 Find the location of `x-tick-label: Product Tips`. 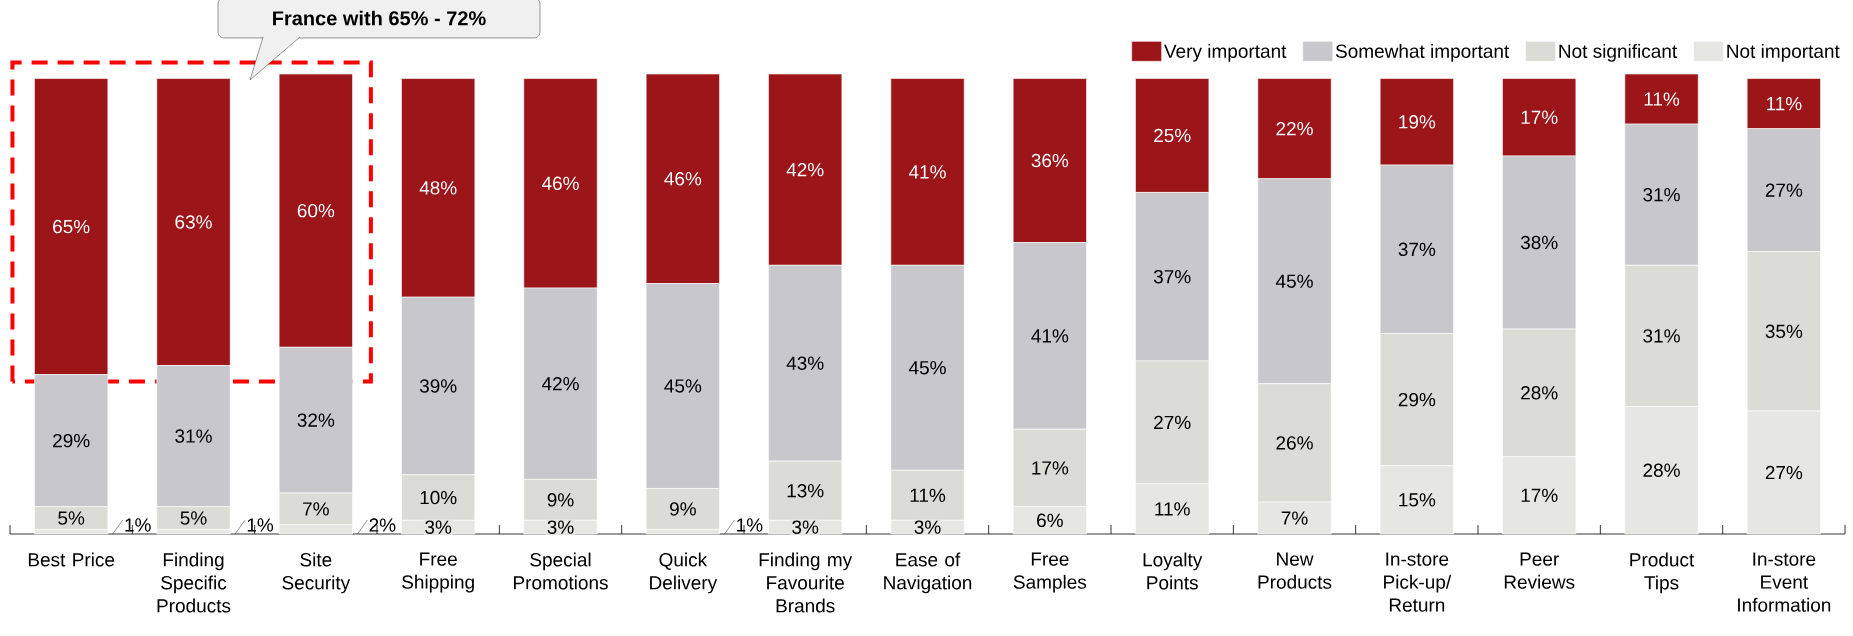

x-tick-label: Product Tips is located at coordinates (1662, 573).